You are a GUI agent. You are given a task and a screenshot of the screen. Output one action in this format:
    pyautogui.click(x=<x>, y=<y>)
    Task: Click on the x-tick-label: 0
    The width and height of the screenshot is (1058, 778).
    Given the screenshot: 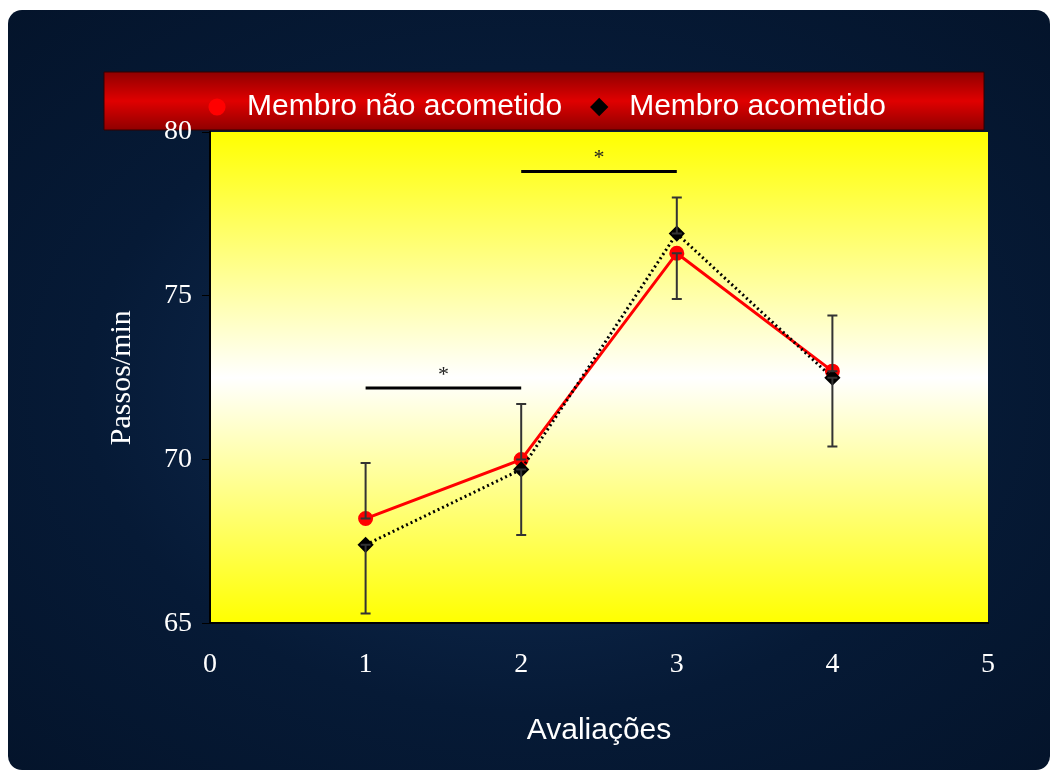 What is the action you would take?
    pyautogui.click(x=210, y=662)
    